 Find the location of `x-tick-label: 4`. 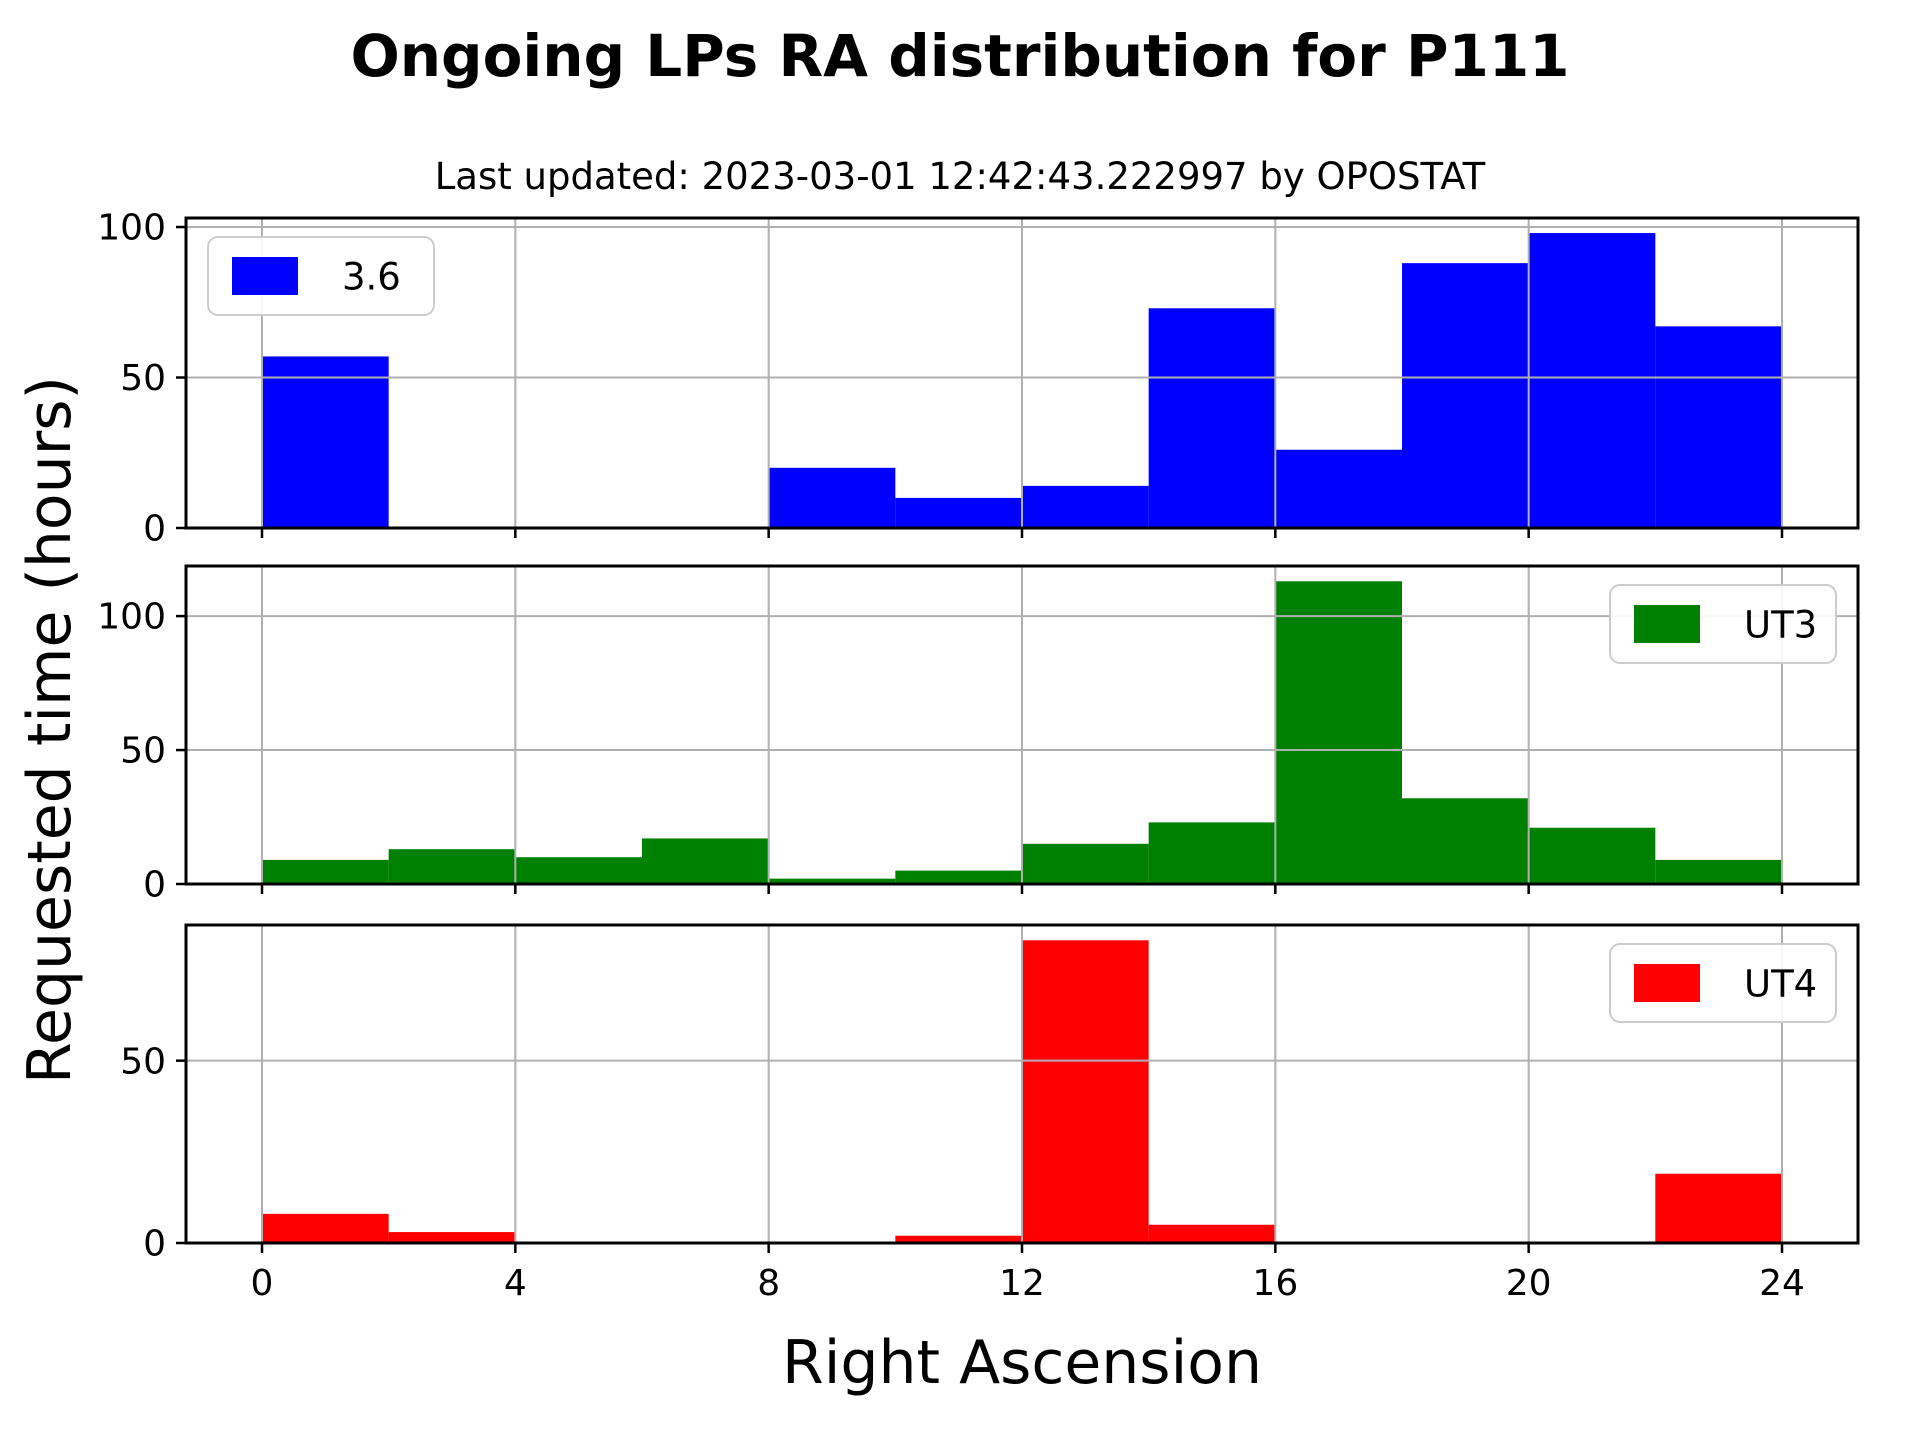

x-tick-label: 4 is located at coordinates (515, 1283).